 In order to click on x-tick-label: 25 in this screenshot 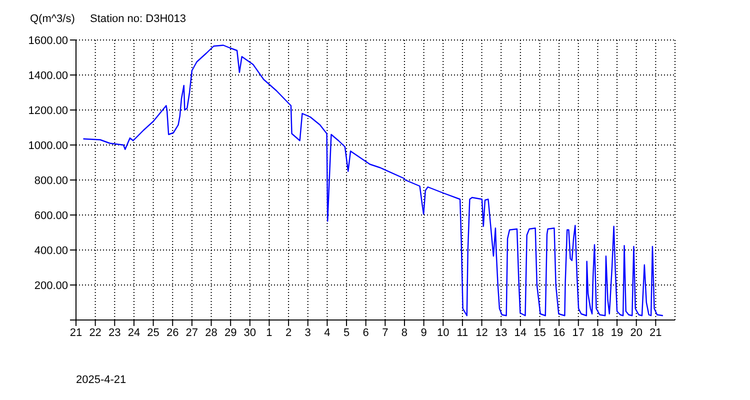, I will do `click(153, 332)`.